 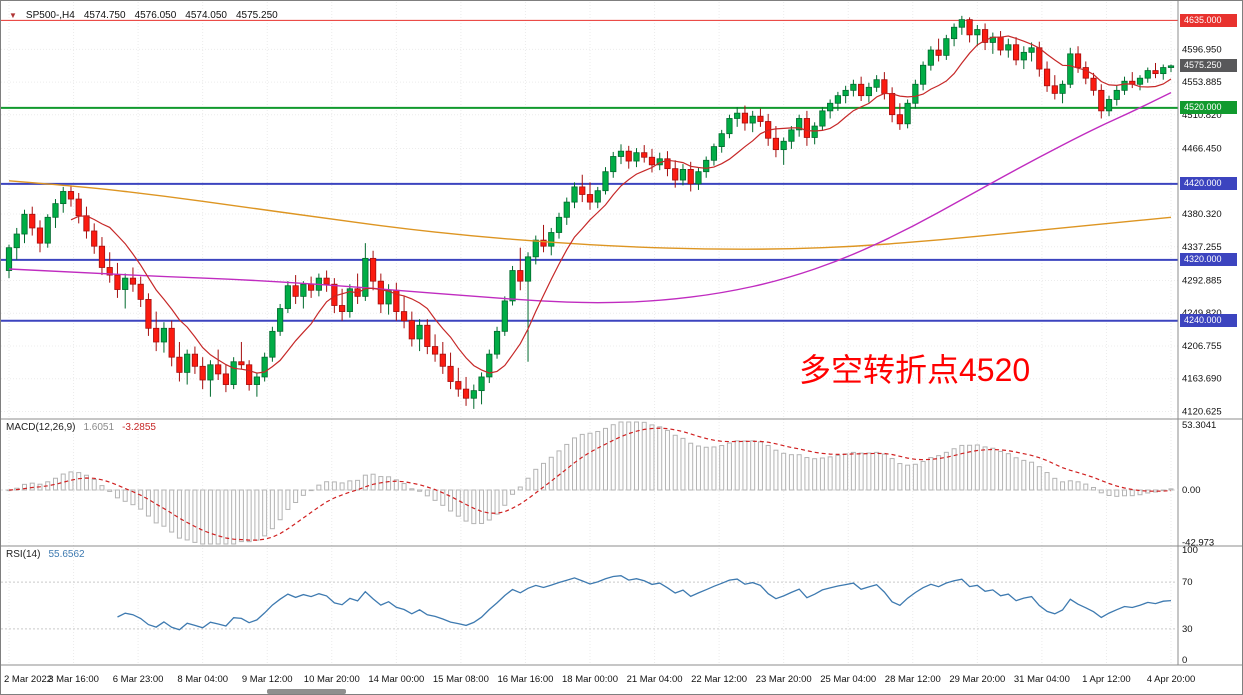 I want to click on quote-close: 4575.250, so click(x=257, y=15).